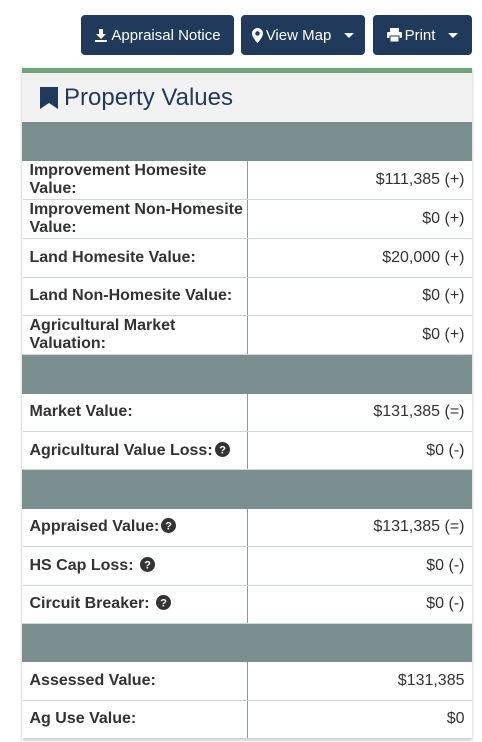 The image size is (482, 742). Describe the element at coordinates (247, 97) in the screenshot. I see `panel-header: Property Values` at that location.